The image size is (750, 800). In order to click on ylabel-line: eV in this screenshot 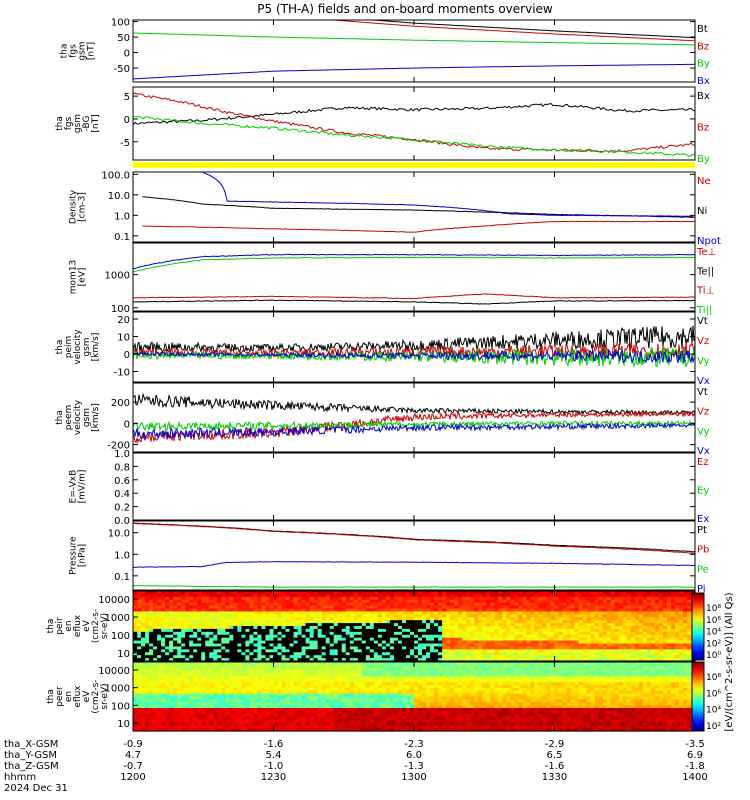, I will do `click(87, 625)`.